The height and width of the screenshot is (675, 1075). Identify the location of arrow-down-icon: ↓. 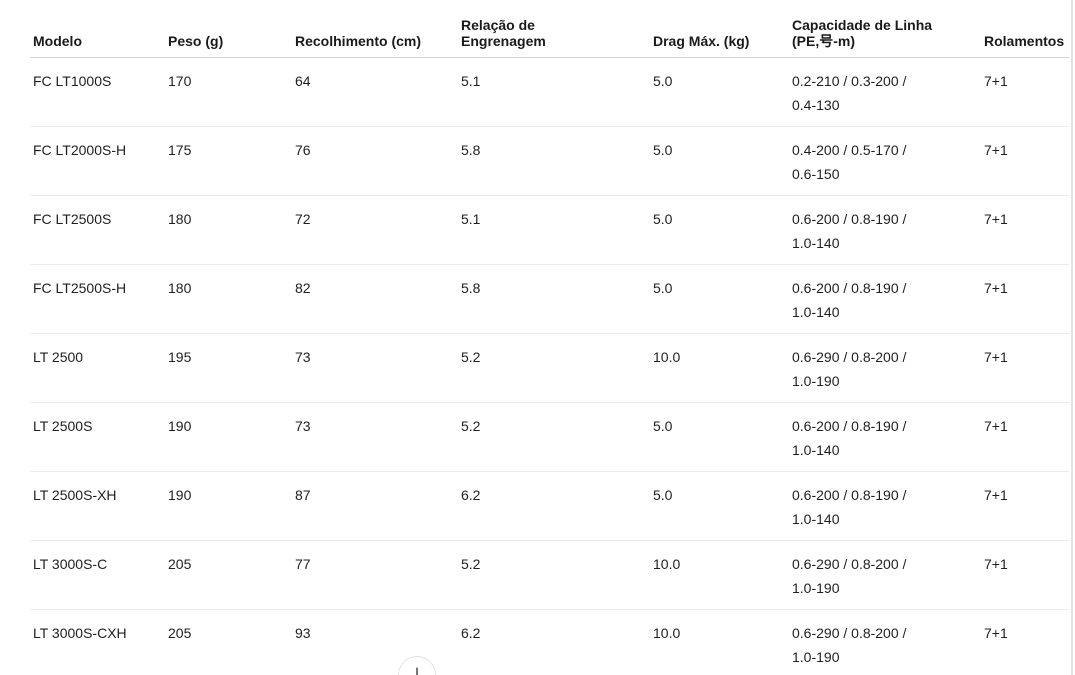
(417, 669).